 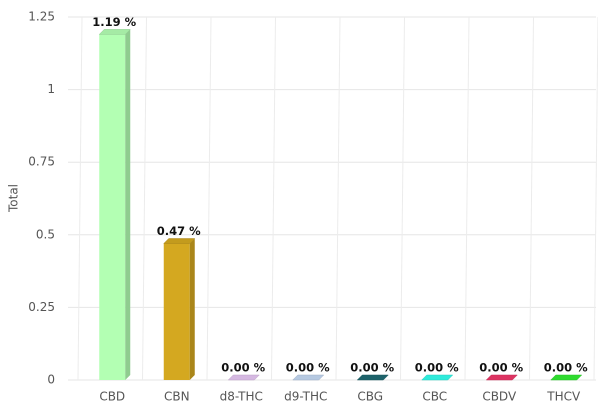 What do you see at coordinates (41, 307) in the screenshot?
I see `y-tick-label: 0.25` at bounding box center [41, 307].